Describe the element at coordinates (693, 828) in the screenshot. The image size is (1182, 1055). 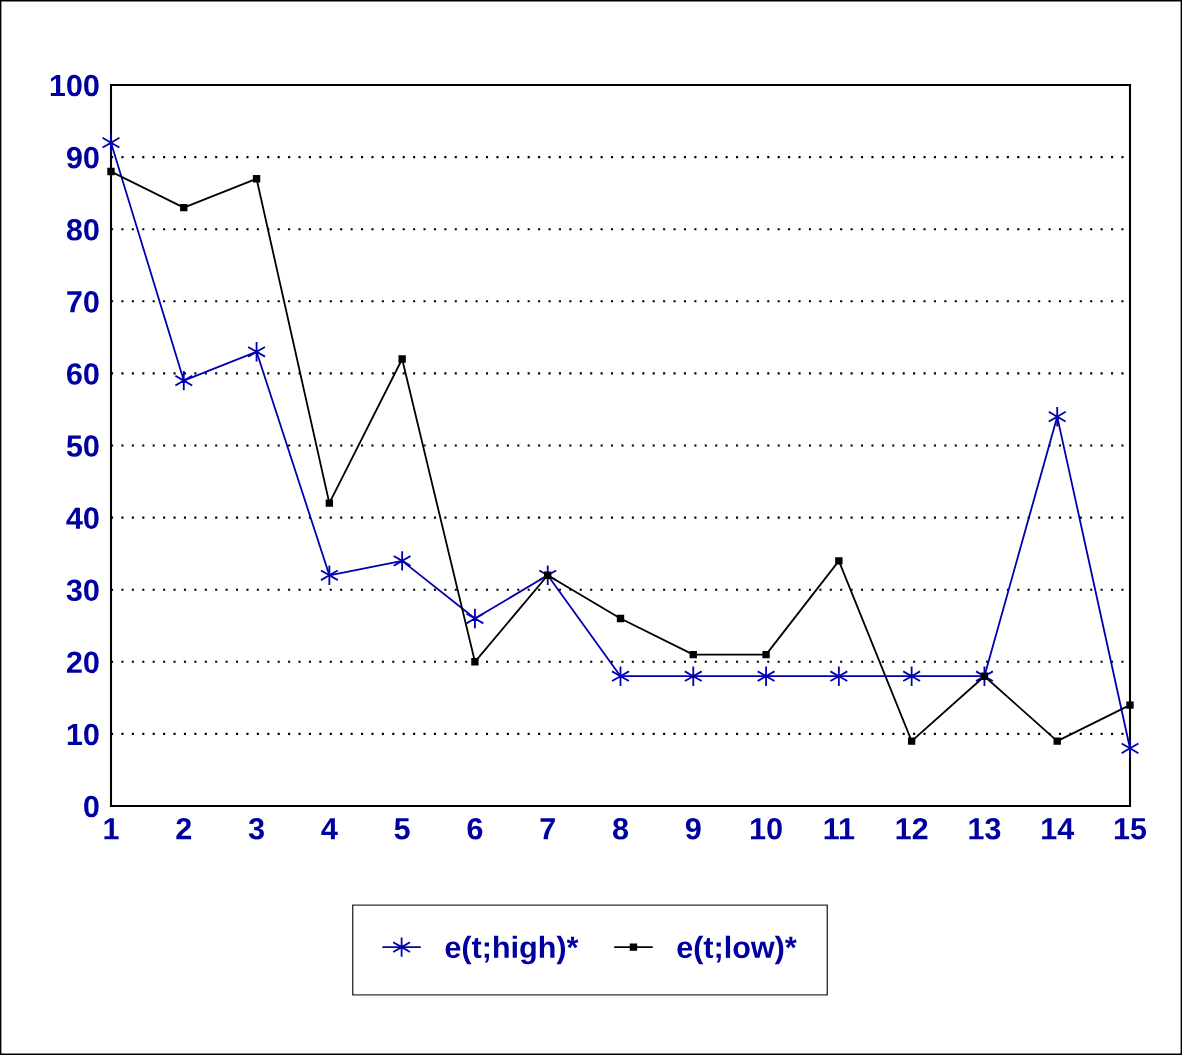
I see `x-tick-label: 9` at that location.